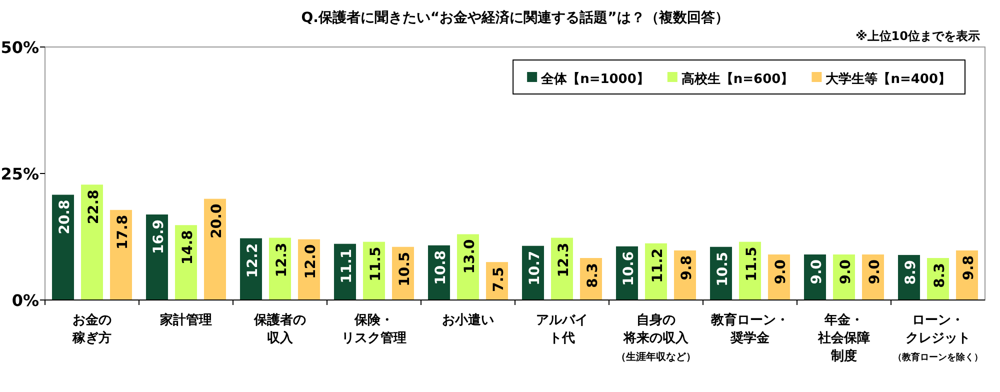 The image size is (1000, 392). I want to click on x-tick-label: 保険・リスク管理, so click(374, 329).